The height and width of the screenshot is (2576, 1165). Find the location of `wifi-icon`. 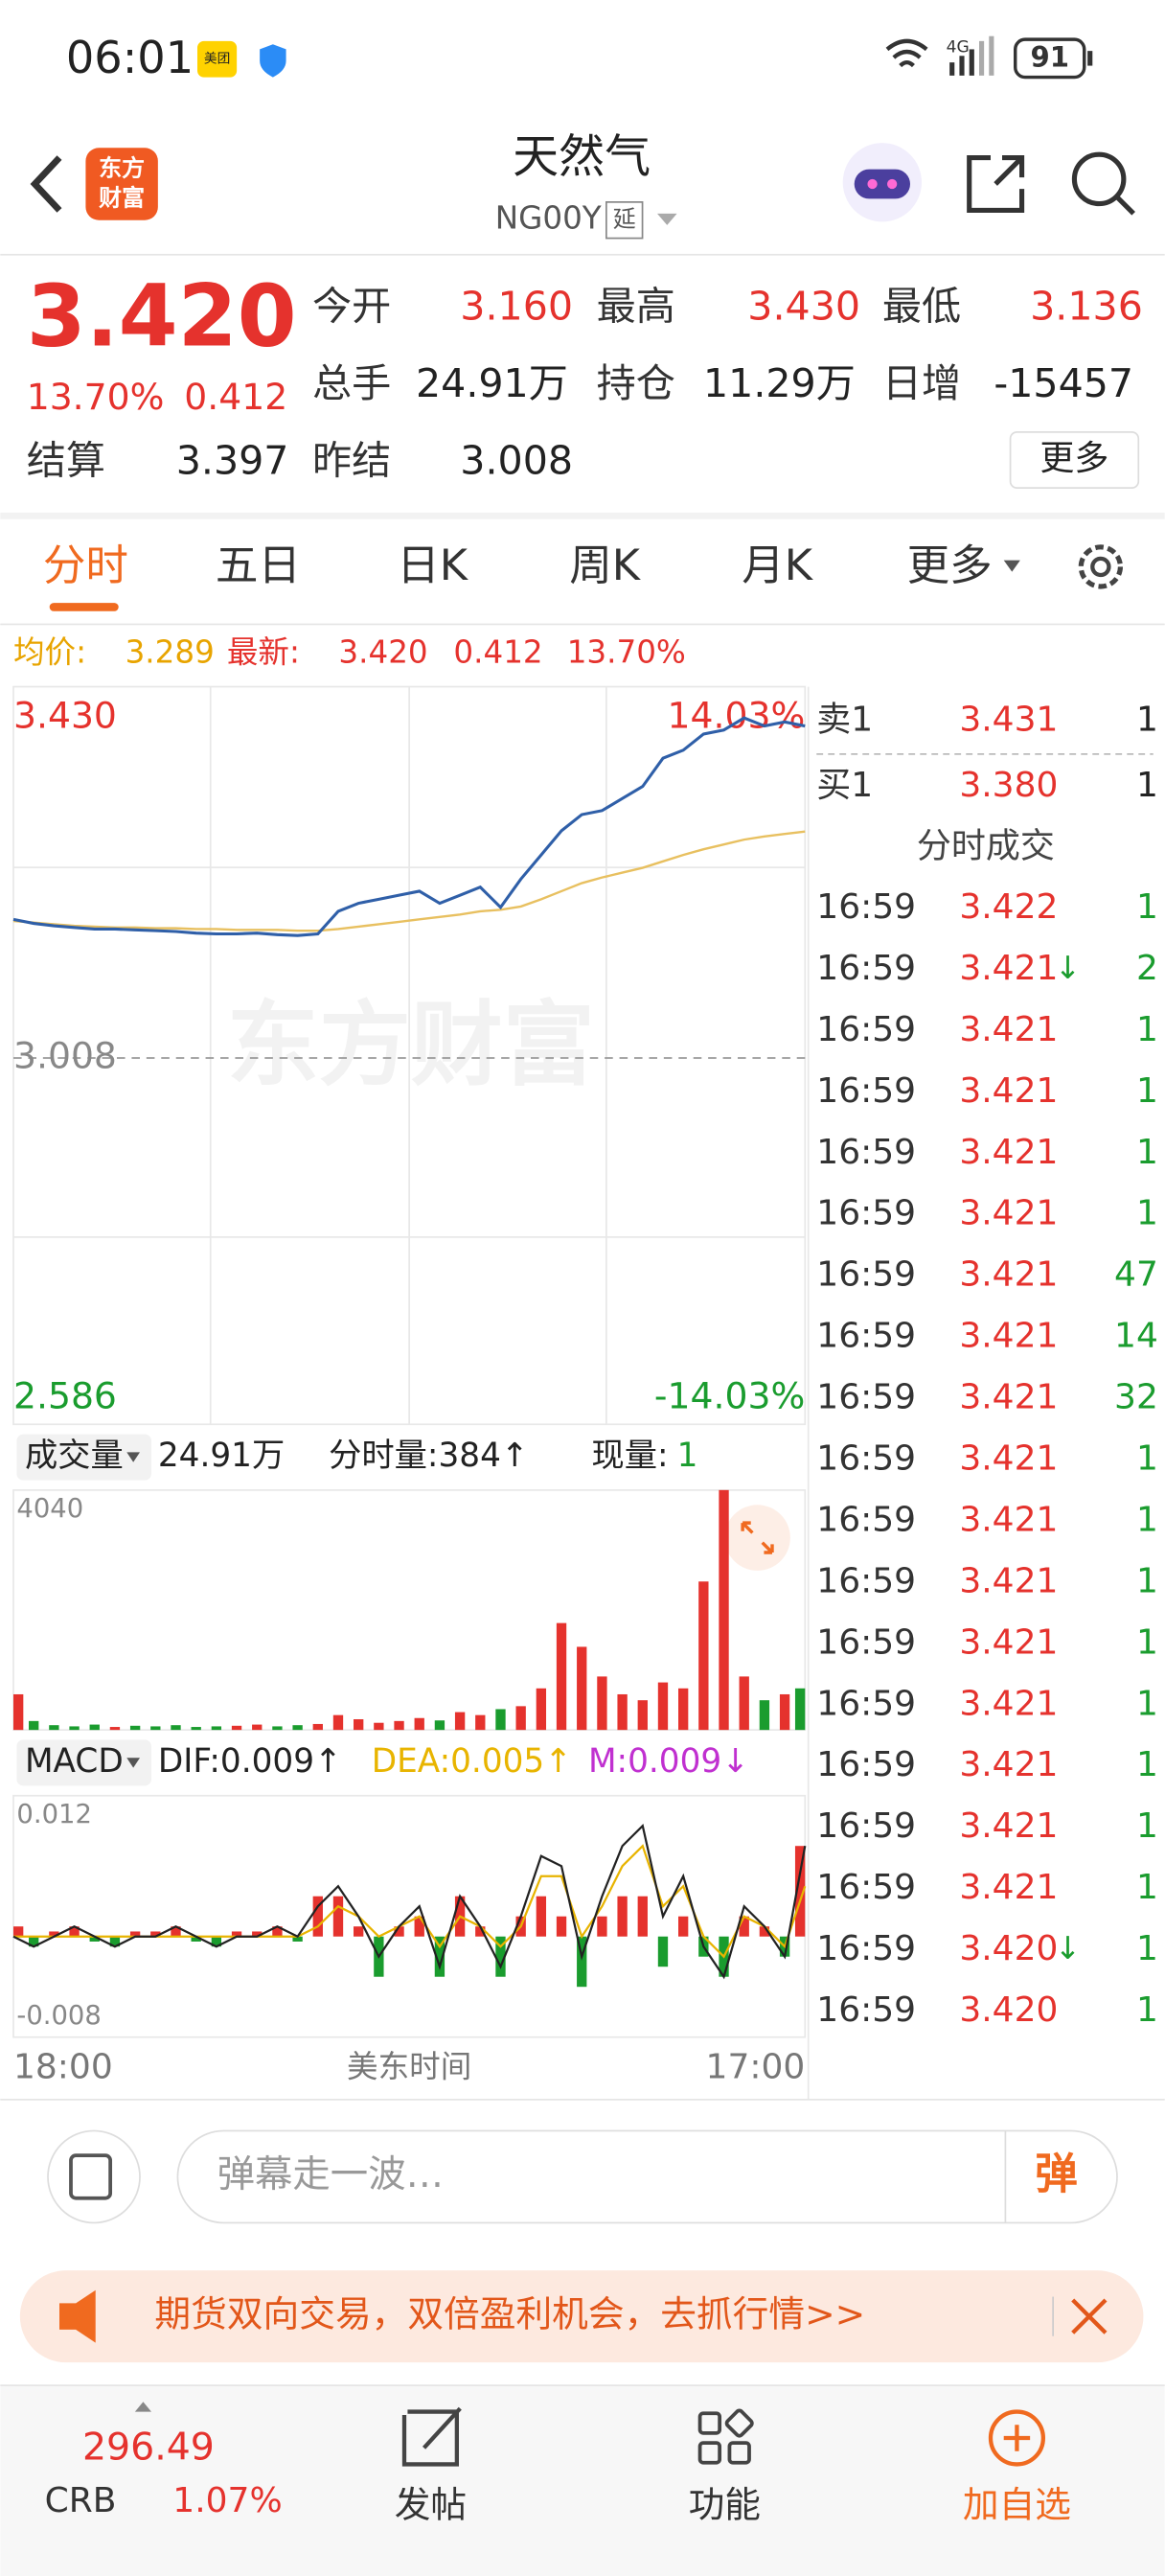

wifi-icon is located at coordinates (906, 53).